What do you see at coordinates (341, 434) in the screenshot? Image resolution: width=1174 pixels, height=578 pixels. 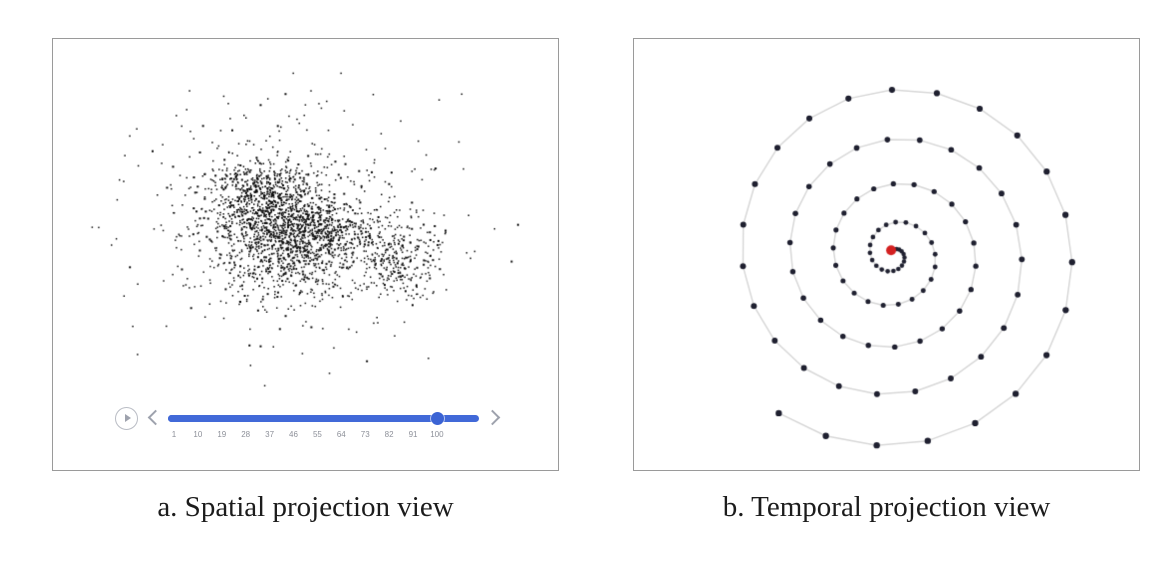 I see `slider-tick-64: 64` at bounding box center [341, 434].